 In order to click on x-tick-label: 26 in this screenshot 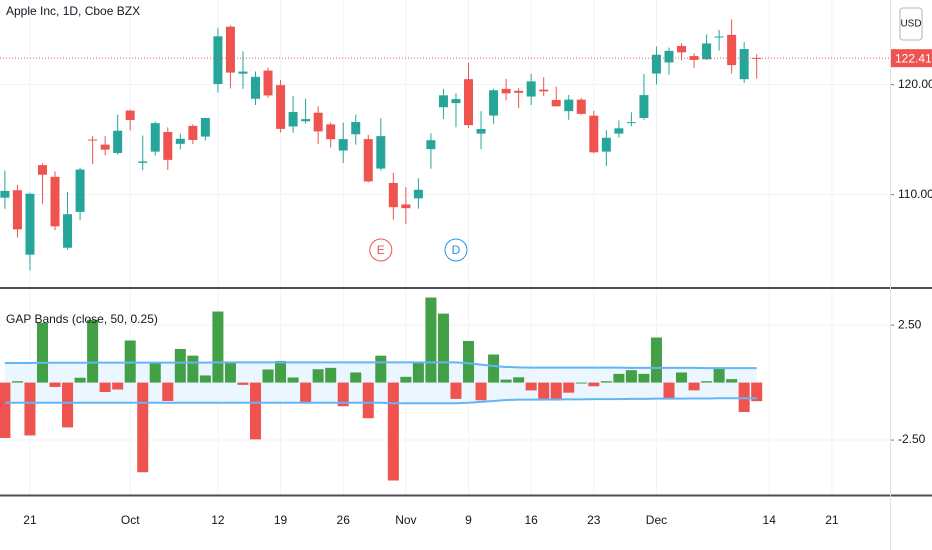, I will do `click(344, 520)`.